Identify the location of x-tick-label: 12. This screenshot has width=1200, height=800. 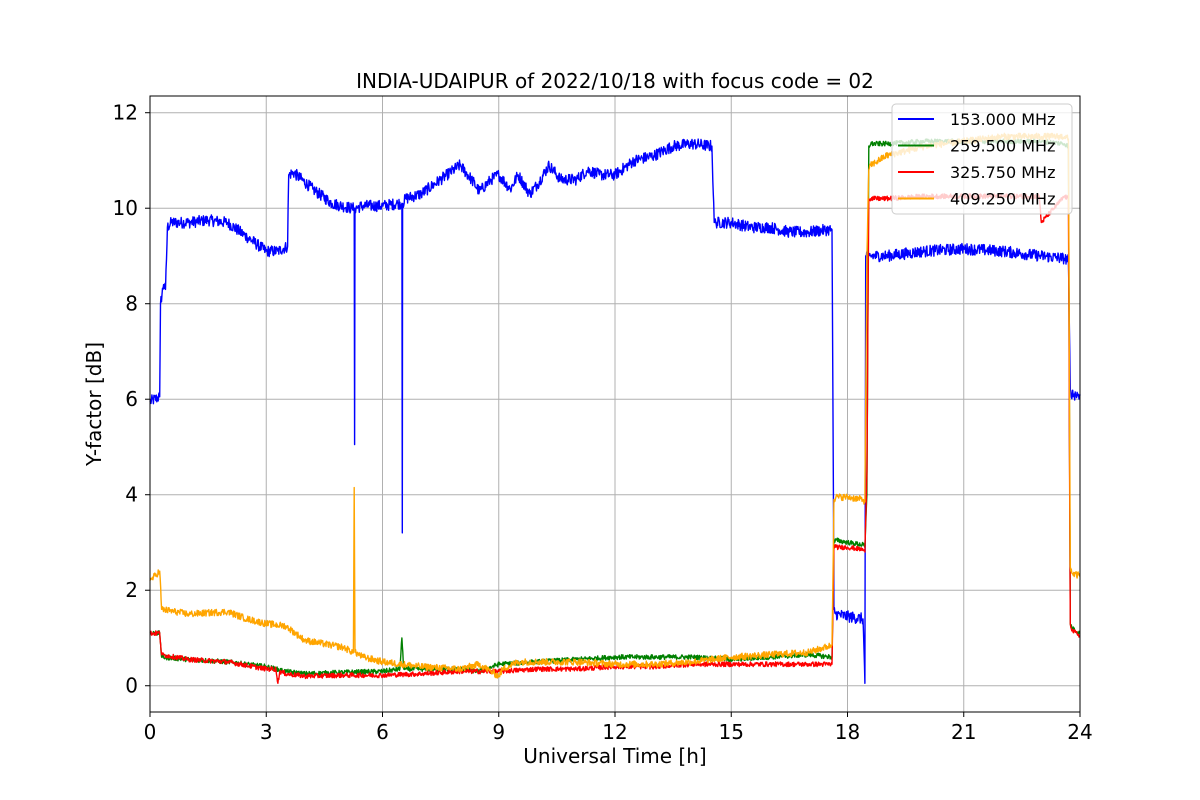
(614, 732).